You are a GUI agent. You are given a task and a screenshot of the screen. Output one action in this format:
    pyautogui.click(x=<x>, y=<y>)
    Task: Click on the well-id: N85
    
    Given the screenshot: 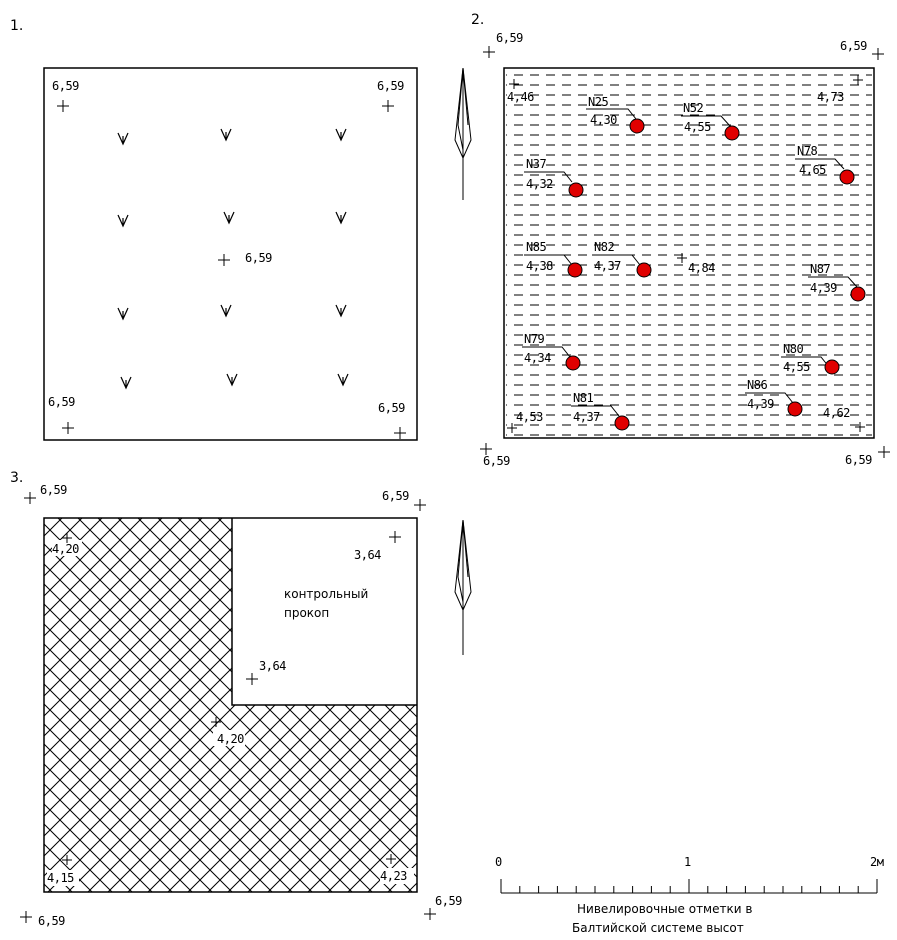 What is the action you would take?
    pyautogui.click(x=536, y=247)
    